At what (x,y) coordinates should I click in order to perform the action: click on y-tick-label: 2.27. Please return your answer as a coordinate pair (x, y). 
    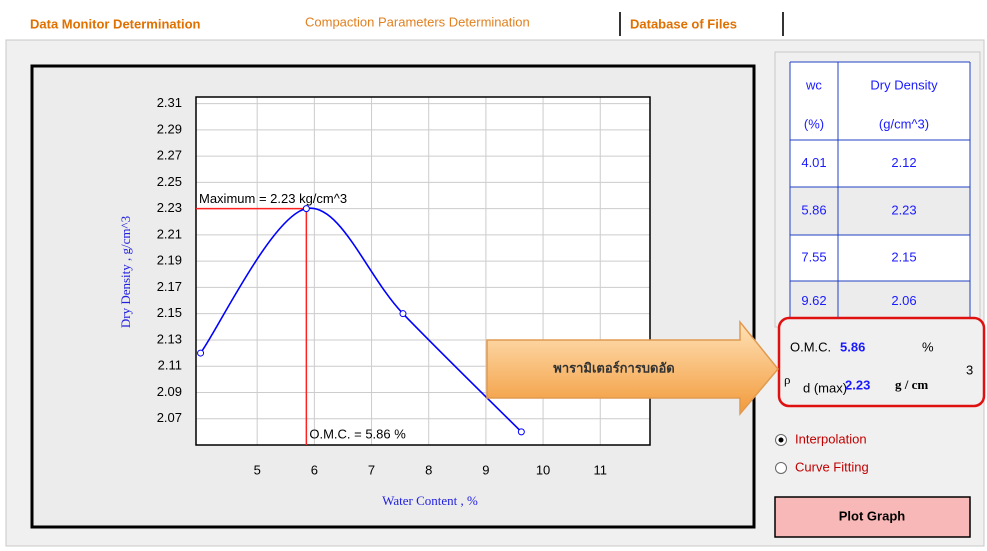
    Looking at the image, I should click on (169, 155).